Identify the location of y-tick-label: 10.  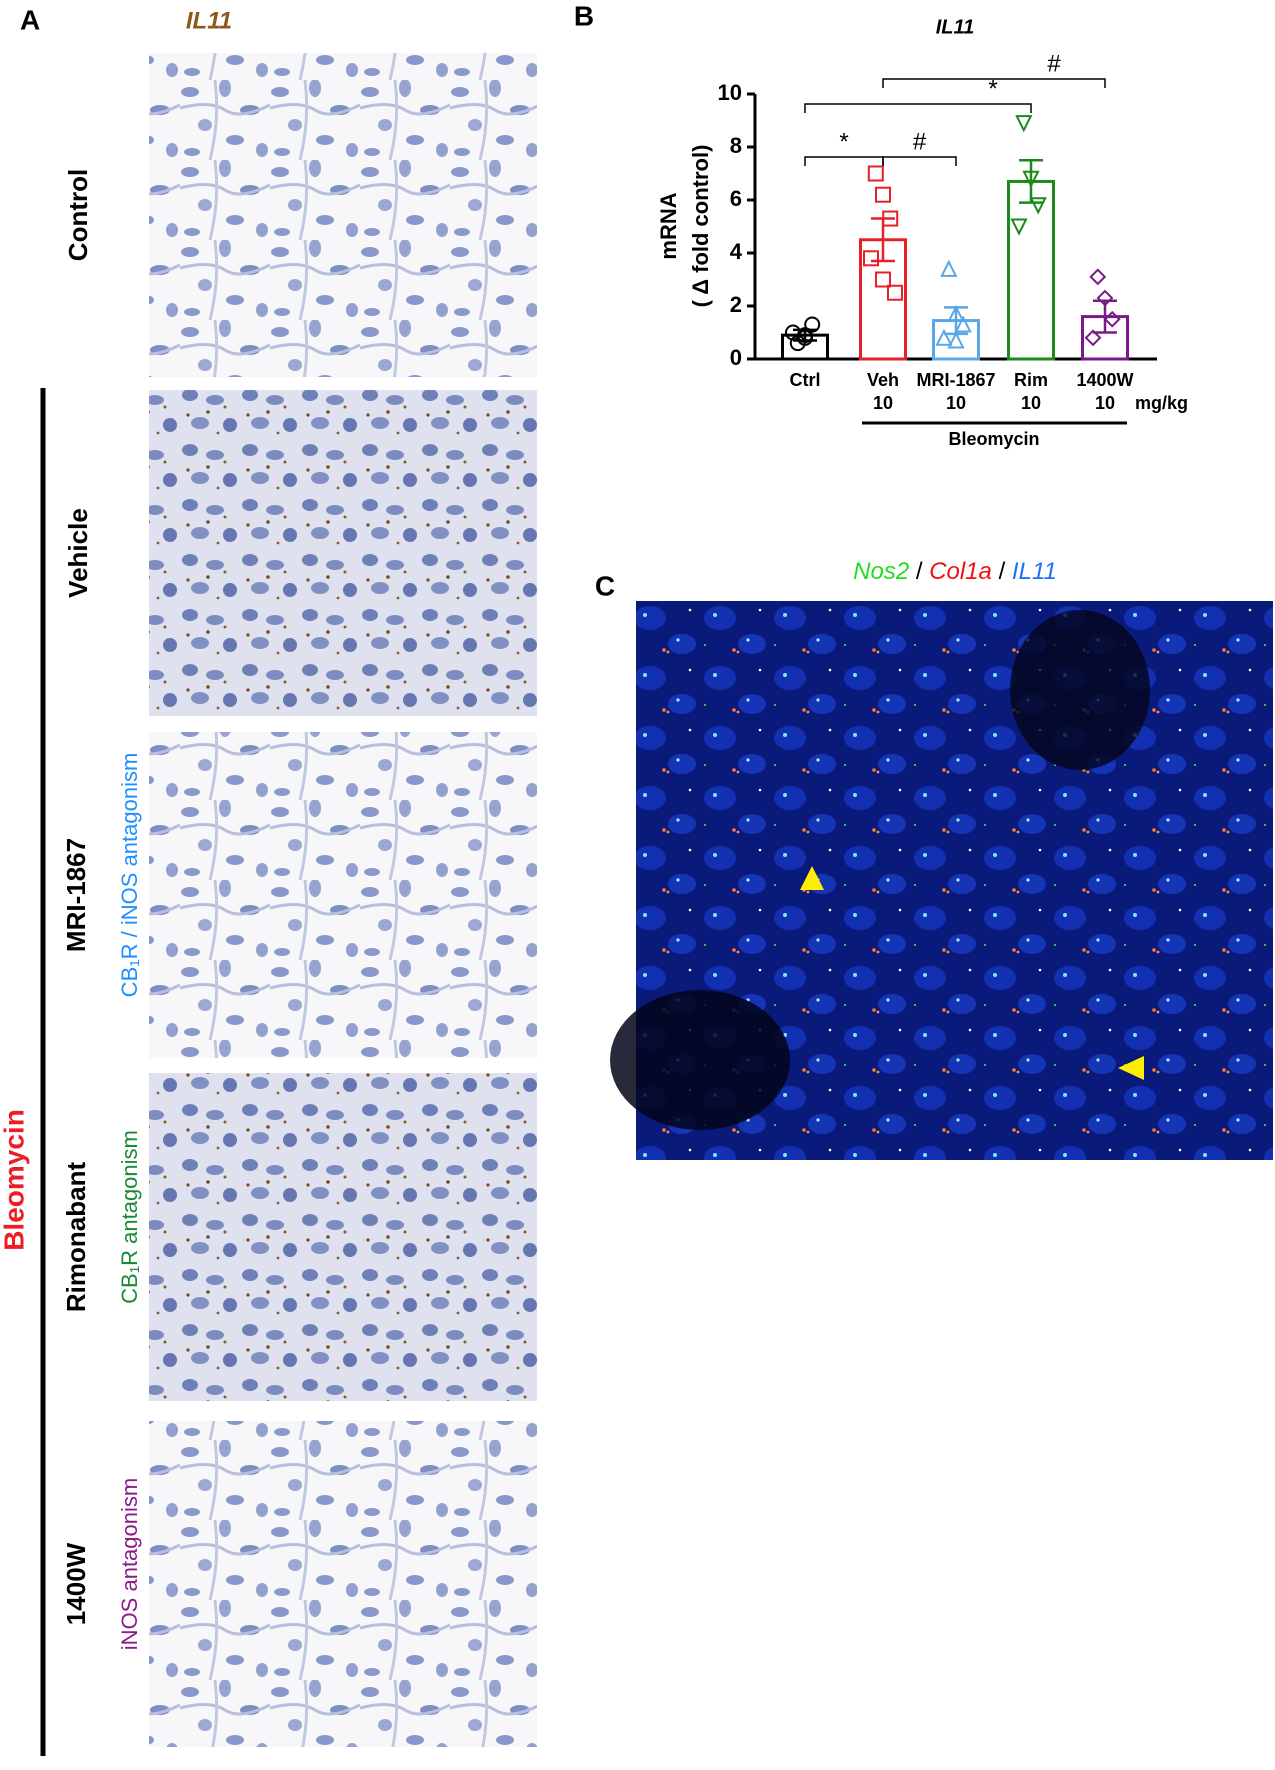
(730, 92).